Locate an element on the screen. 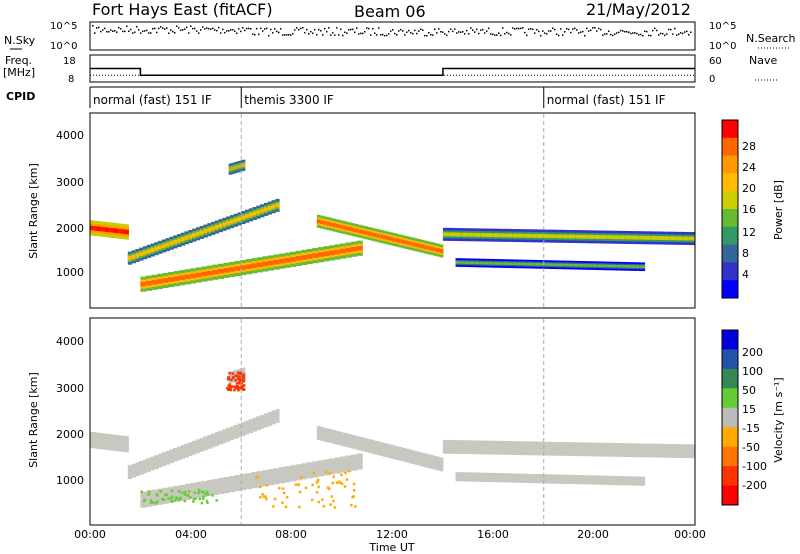 The width and height of the screenshot is (800, 554). power-tick-20: 20 is located at coordinates (749, 188).